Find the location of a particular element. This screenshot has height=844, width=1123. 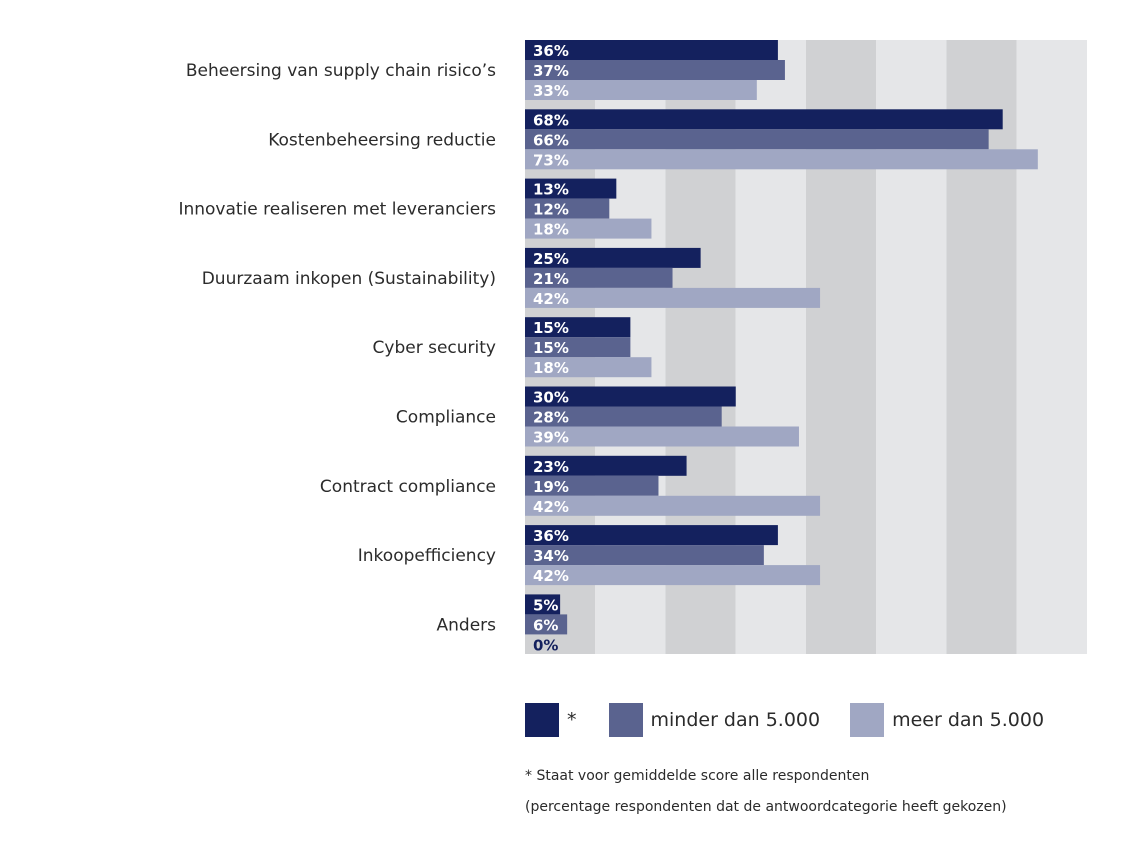

bar-value-label: 0% is located at coordinates (545, 645).